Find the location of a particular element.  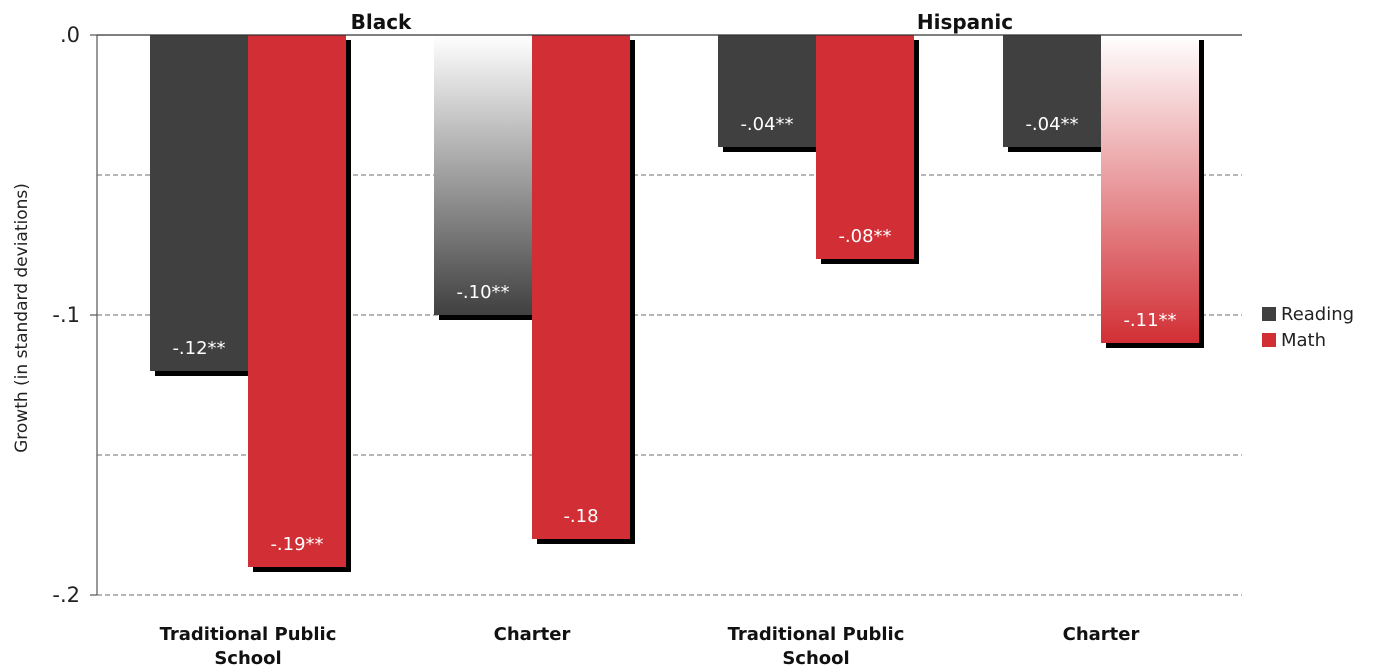

data-label: -.11** is located at coordinates (1149, 320).